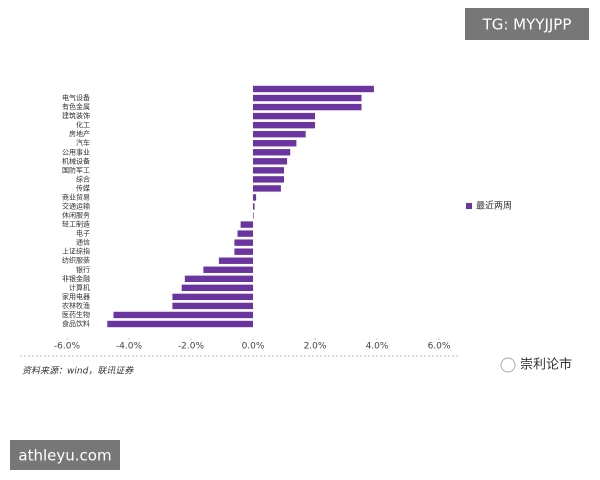  Describe the element at coordinates (253, 347) in the screenshot. I see `x-tick-label: 0.0%` at that location.